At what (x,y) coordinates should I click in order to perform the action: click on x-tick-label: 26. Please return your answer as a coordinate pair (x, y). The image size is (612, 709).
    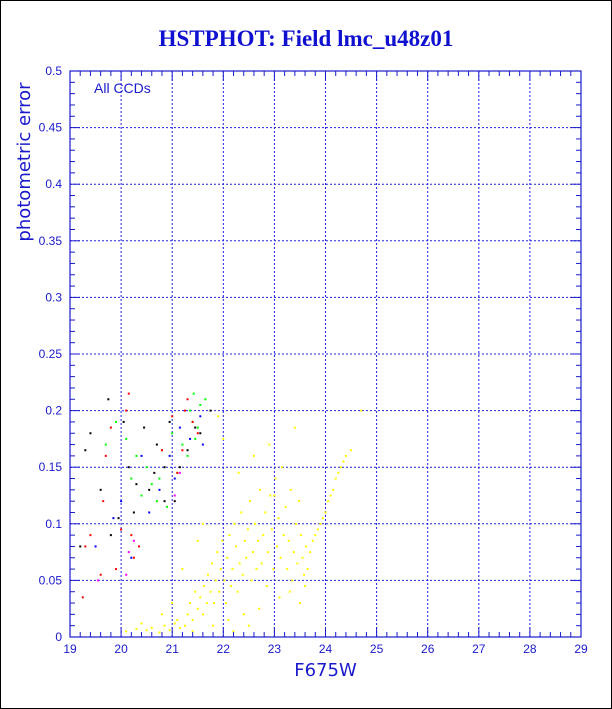
    Looking at the image, I should click on (428, 649).